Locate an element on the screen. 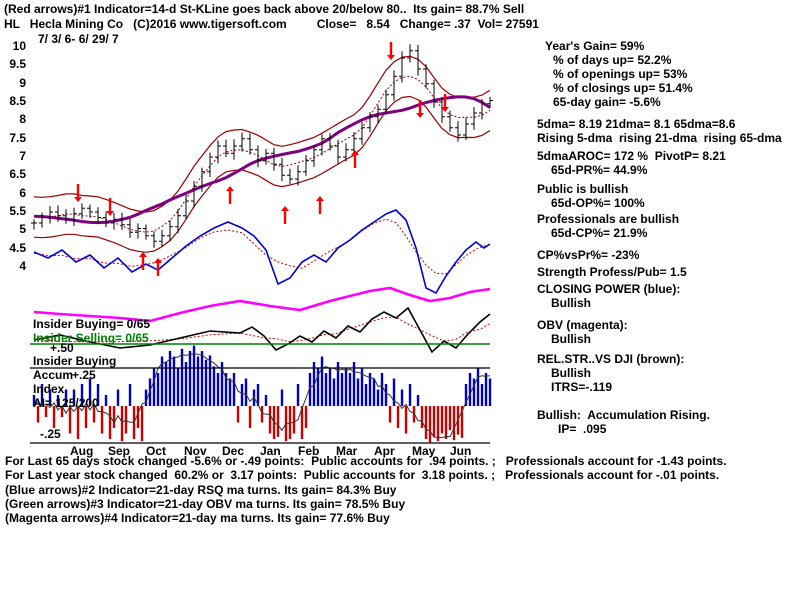 Image resolution: width=800 pixels, height=600 pixels. price-axis-label: 6.5 is located at coordinates (17, 174).